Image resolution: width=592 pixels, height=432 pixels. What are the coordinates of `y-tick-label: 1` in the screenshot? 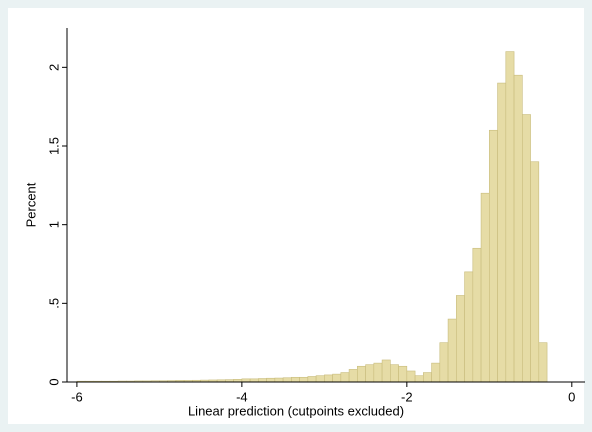 It's located at (53, 224).